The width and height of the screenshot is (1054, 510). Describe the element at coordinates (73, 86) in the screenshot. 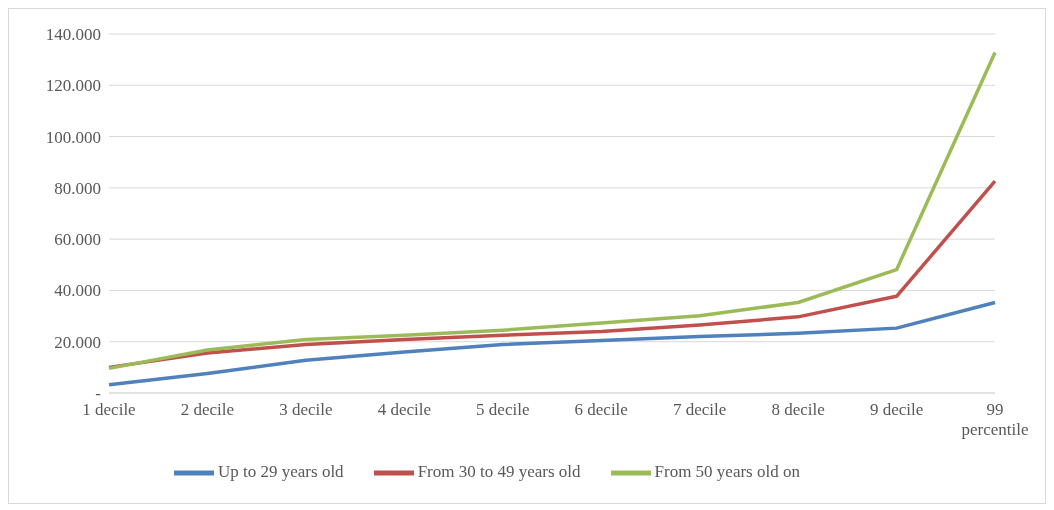

I see `y-tick-label: 120.000` at that location.